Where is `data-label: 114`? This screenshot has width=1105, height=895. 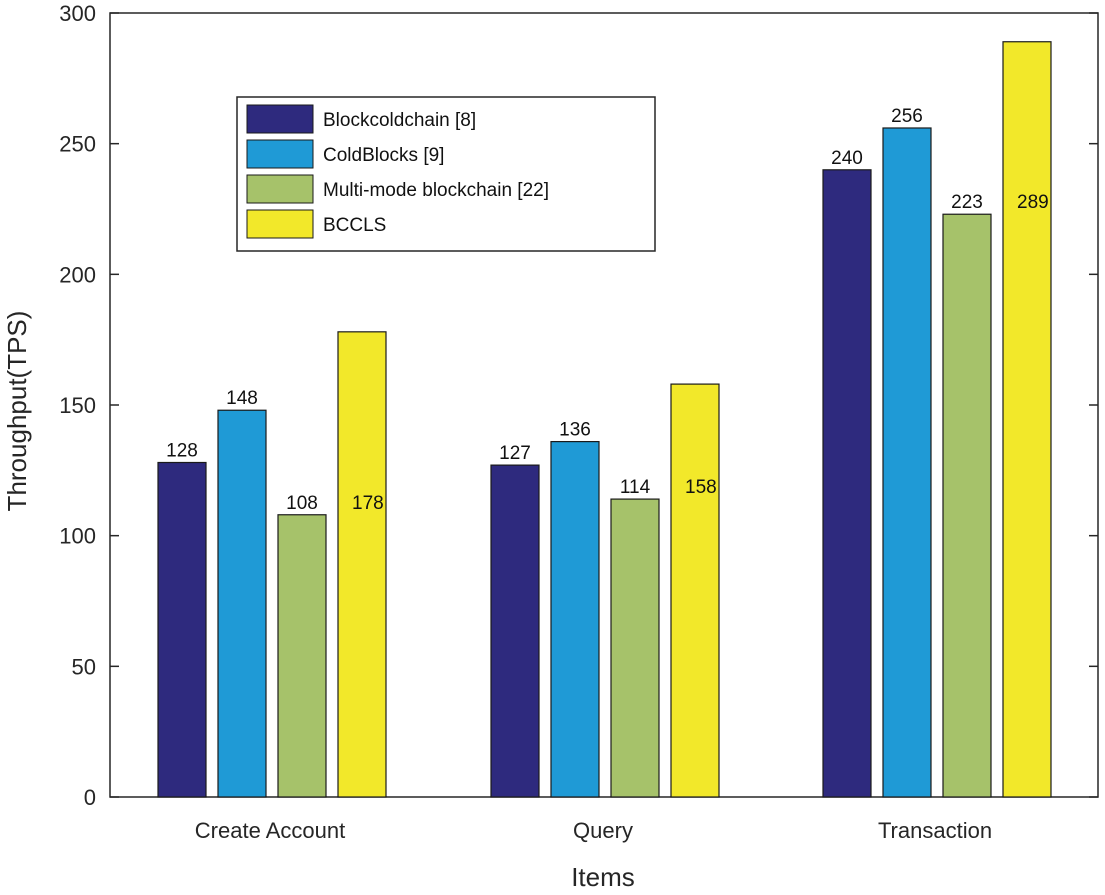 data-label: 114 is located at coordinates (635, 487).